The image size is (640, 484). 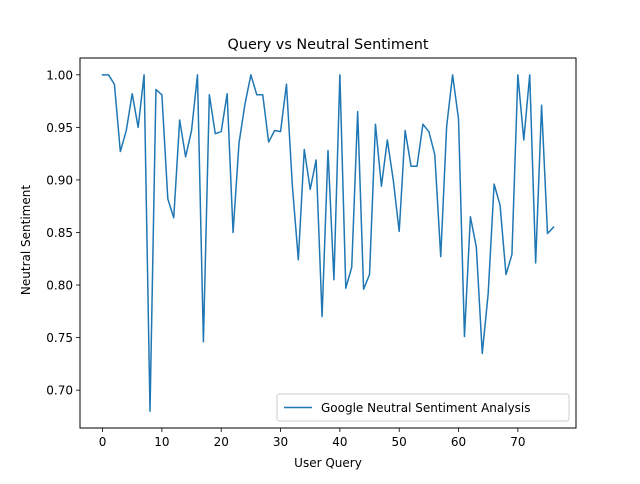 I want to click on y-tick-label: 0.90, so click(x=59, y=180).